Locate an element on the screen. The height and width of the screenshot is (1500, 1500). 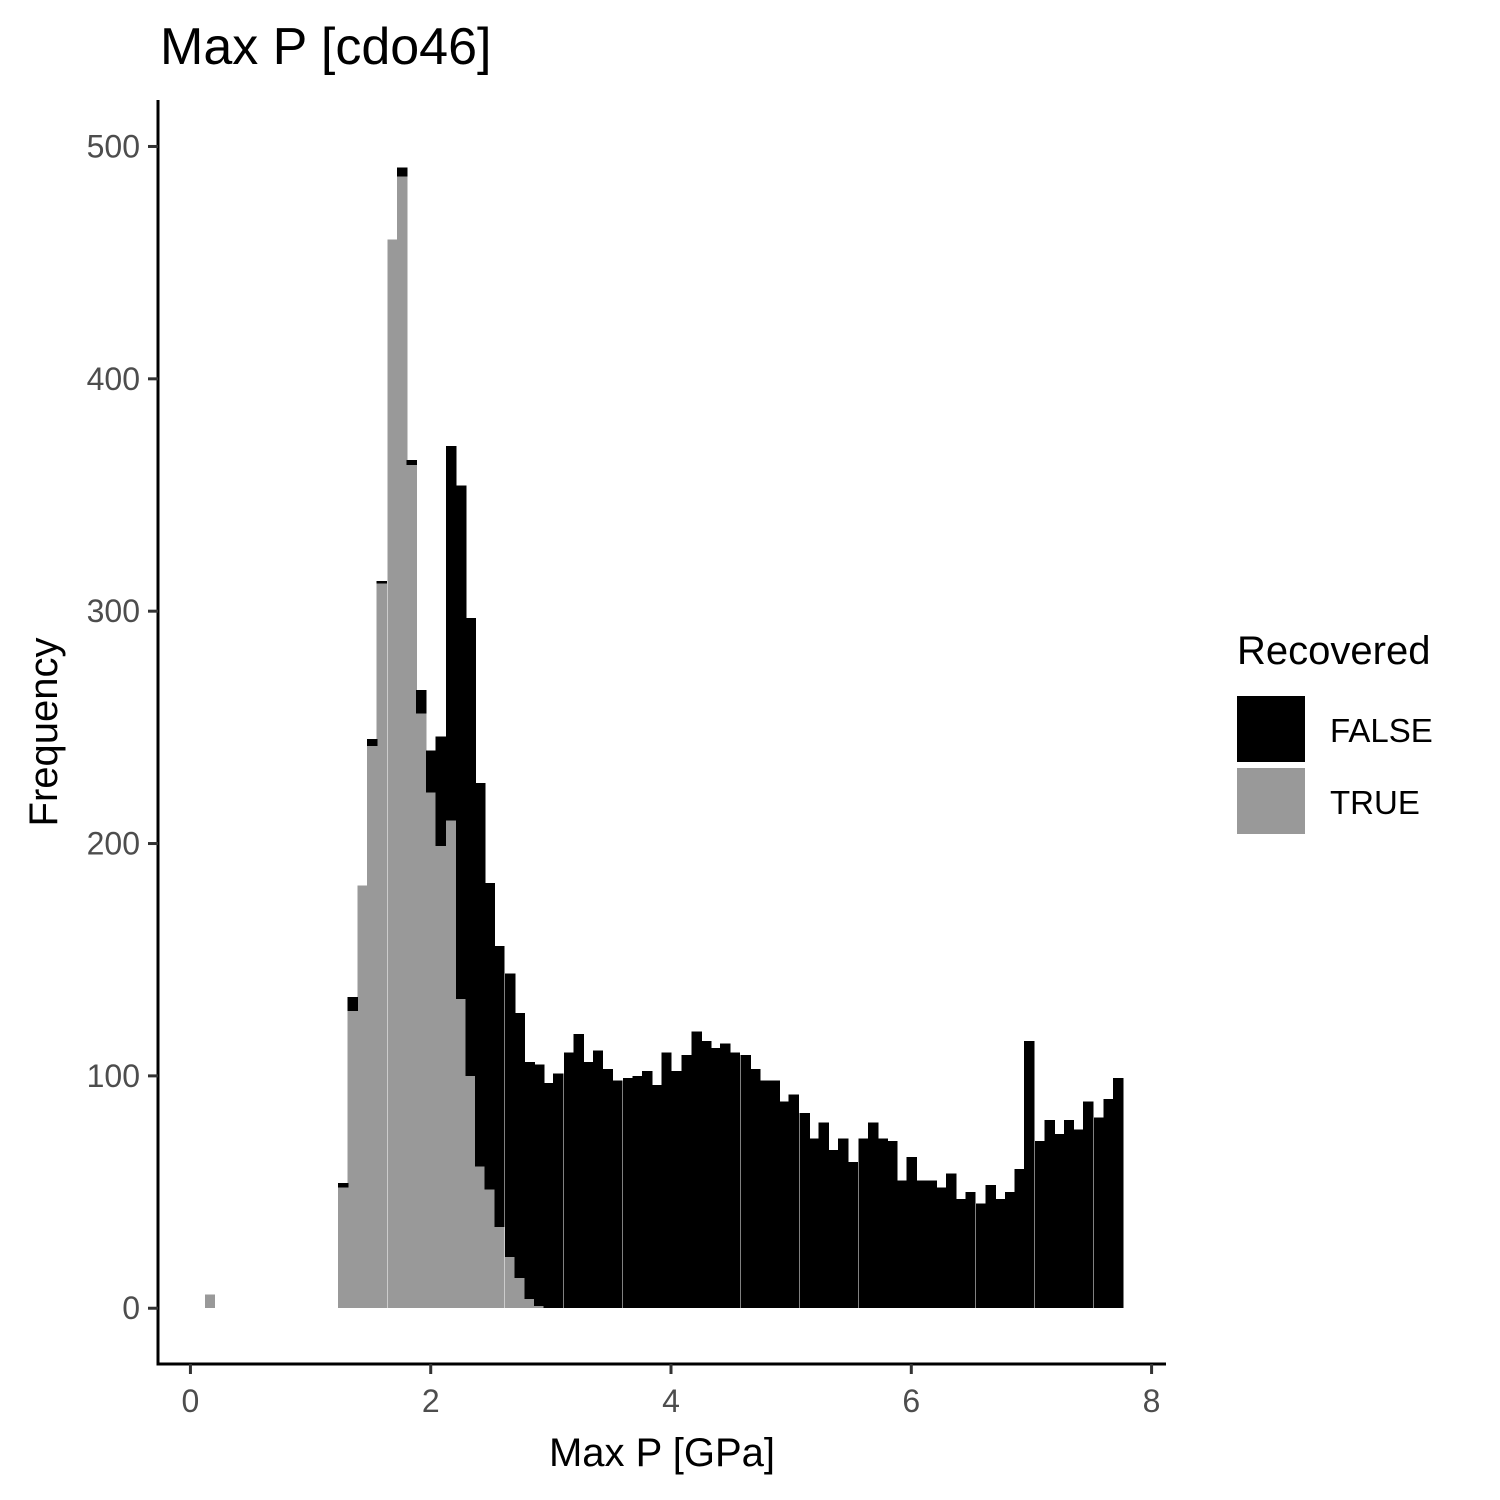
y-tick-label: 200 is located at coordinates (113, 844).